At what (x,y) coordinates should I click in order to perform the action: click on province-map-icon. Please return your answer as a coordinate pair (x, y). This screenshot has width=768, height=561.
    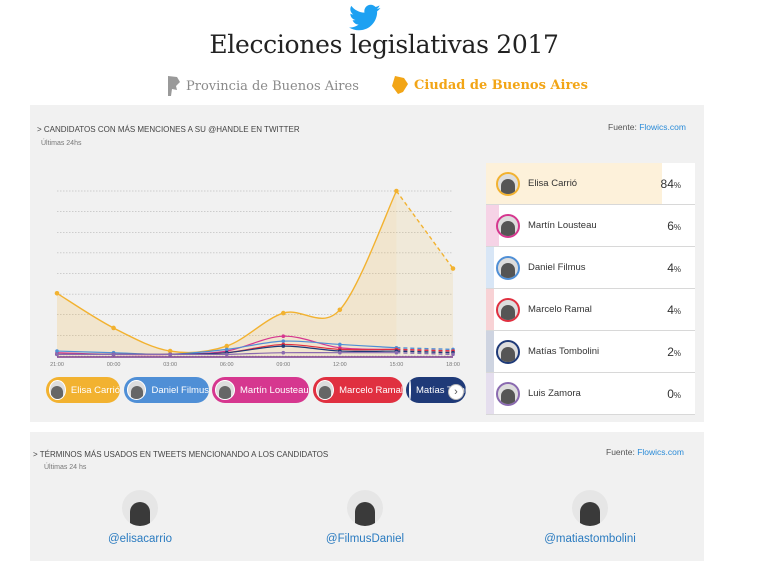
    Looking at the image, I should click on (174, 86).